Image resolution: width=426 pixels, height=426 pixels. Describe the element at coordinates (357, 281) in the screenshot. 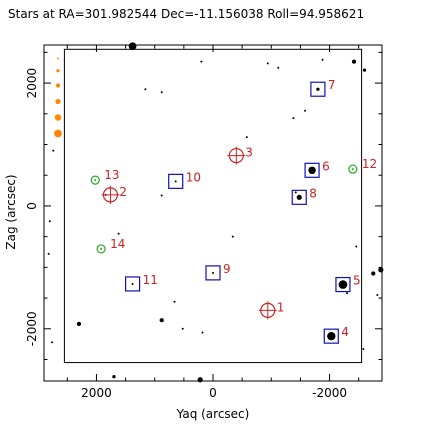

I see `catalog-label-5: 5` at that location.